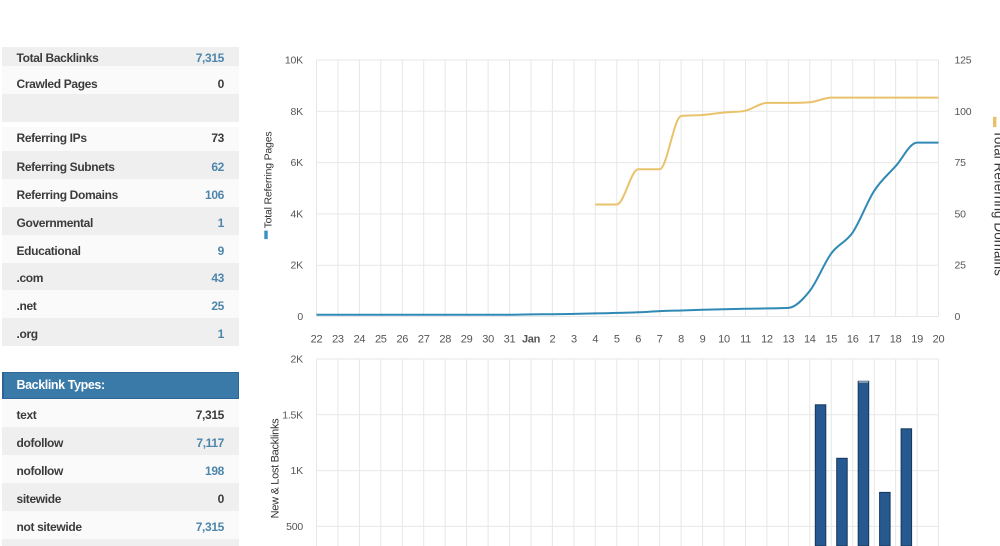  I want to click on svg-text: 75, so click(961, 163).